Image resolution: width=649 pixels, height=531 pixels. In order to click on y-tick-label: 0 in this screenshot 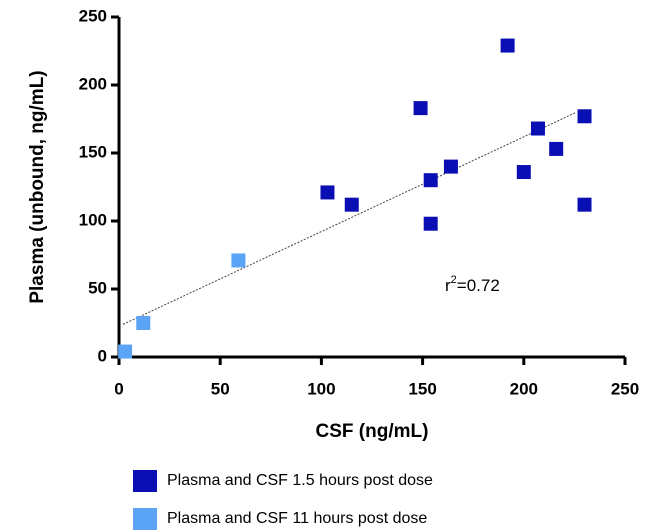, I will do `click(102, 355)`.